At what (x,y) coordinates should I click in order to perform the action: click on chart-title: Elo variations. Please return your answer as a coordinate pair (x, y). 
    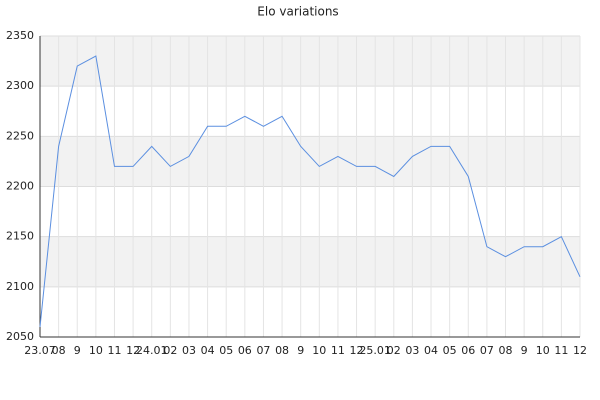
    Looking at the image, I should click on (297, 12).